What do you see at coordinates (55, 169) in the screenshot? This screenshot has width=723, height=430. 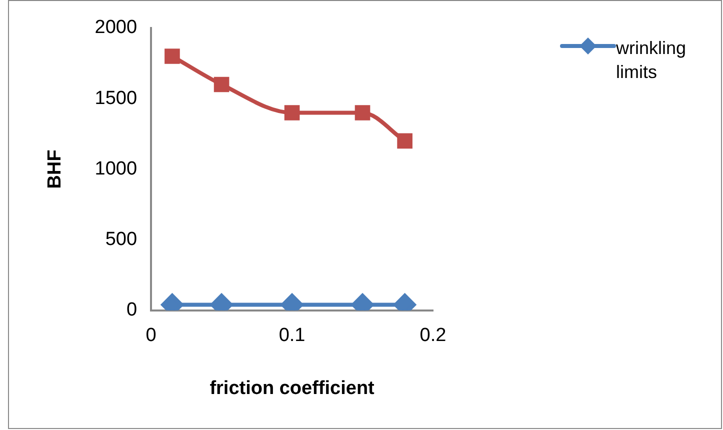 I see `y-axis-title: BHF` at bounding box center [55, 169].